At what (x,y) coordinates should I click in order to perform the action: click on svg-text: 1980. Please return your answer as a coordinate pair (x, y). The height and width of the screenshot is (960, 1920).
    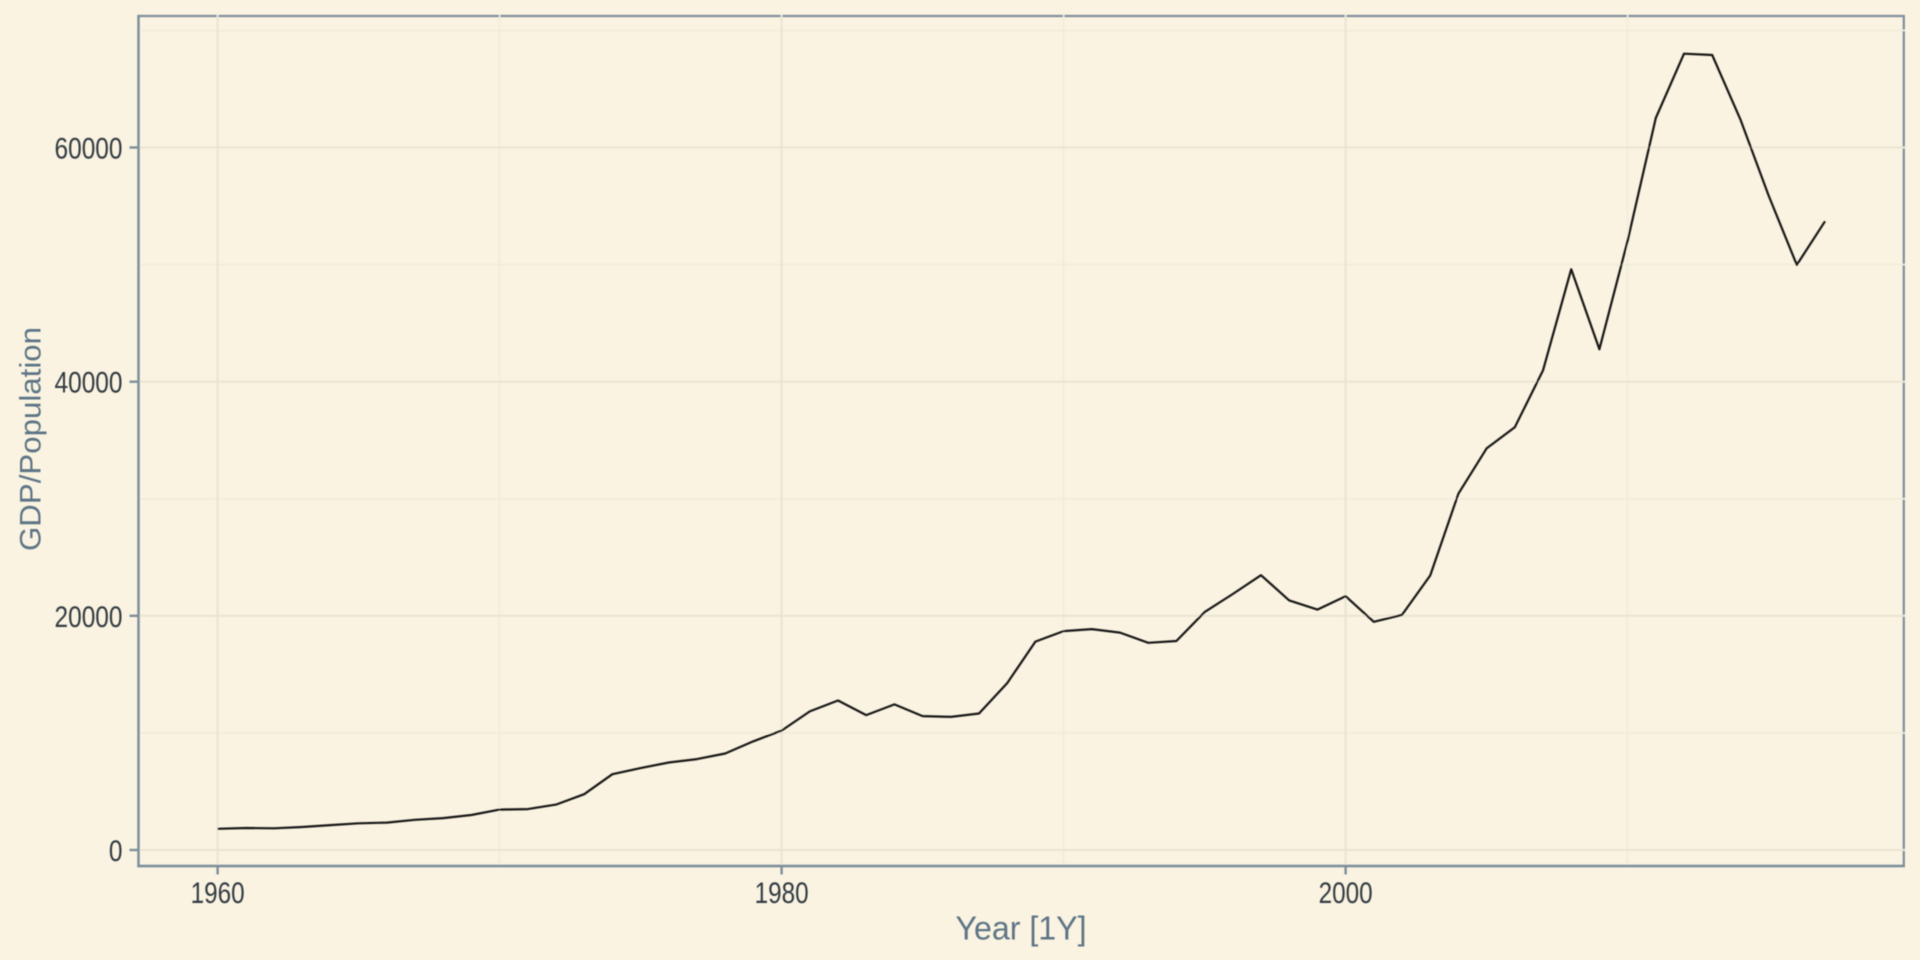
    Looking at the image, I should click on (782, 893).